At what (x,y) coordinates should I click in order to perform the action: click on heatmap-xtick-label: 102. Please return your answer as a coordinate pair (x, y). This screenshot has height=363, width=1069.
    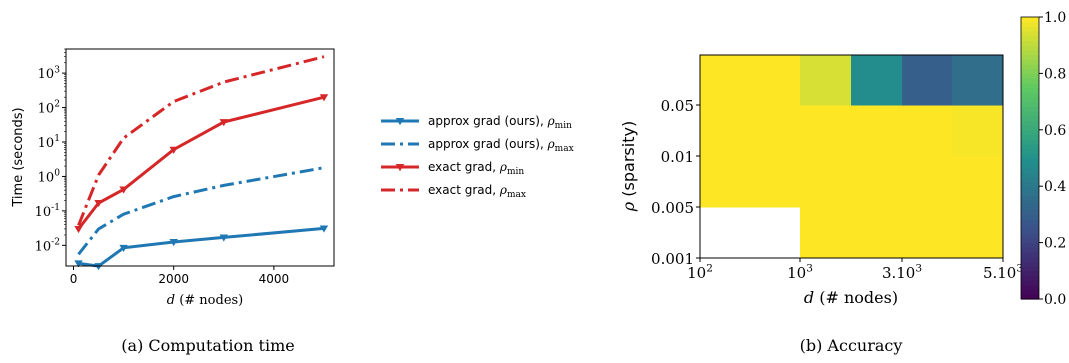
    Looking at the image, I should click on (700, 272).